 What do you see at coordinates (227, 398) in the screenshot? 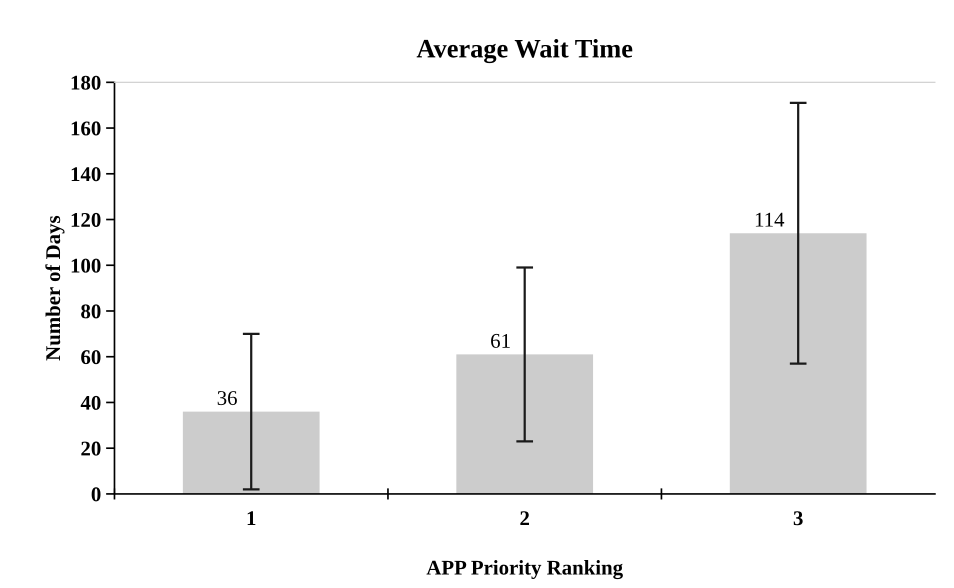
I see `data-label: 36` at bounding box center [227, 398].